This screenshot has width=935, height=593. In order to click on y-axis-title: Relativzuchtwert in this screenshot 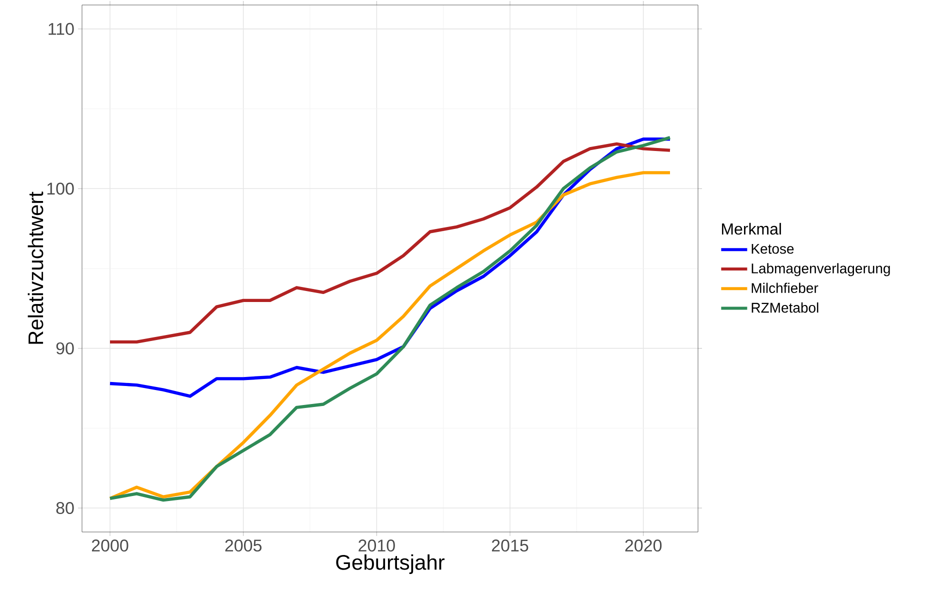, I will do `click(36, 268)`.